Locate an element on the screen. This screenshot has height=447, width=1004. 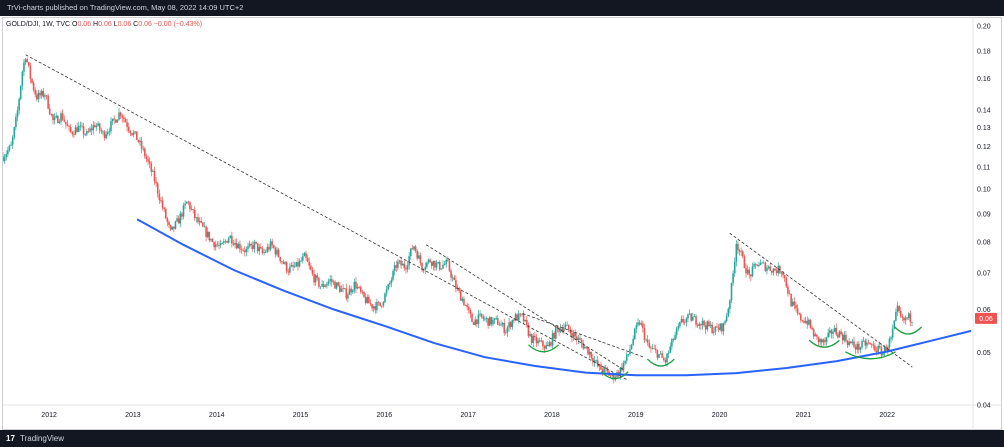
y-tick-label: 0.05 is located at coordinates (984, 353).